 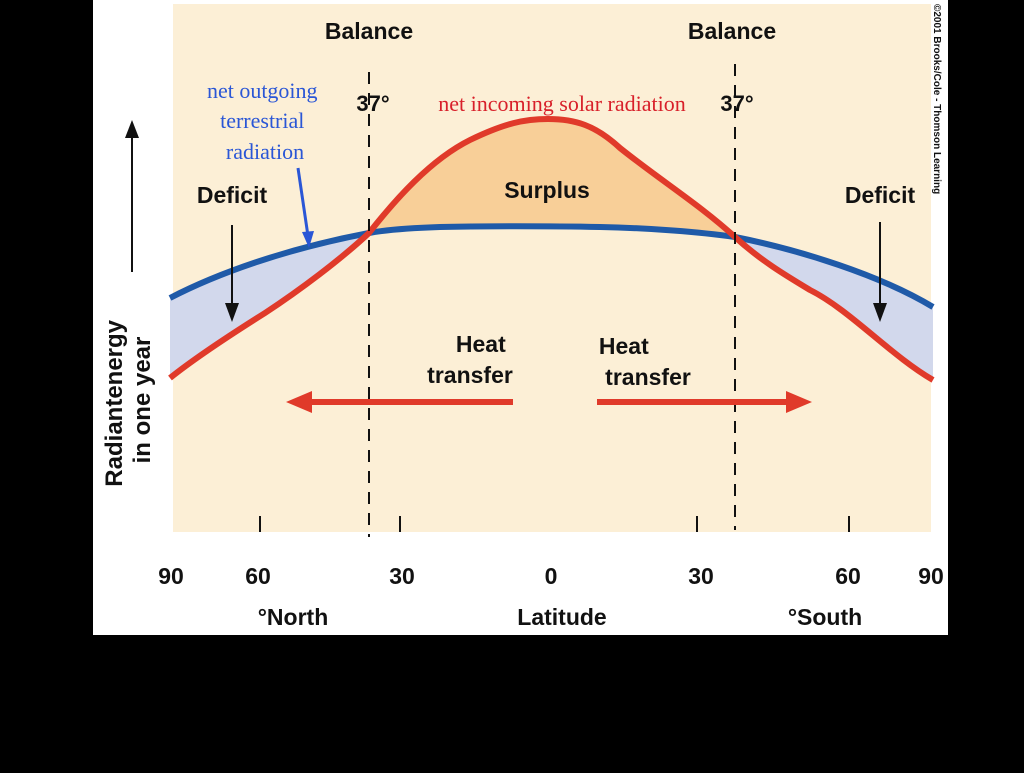 I want to click on balance-label-south: Balance, so click(x=732, y=31).